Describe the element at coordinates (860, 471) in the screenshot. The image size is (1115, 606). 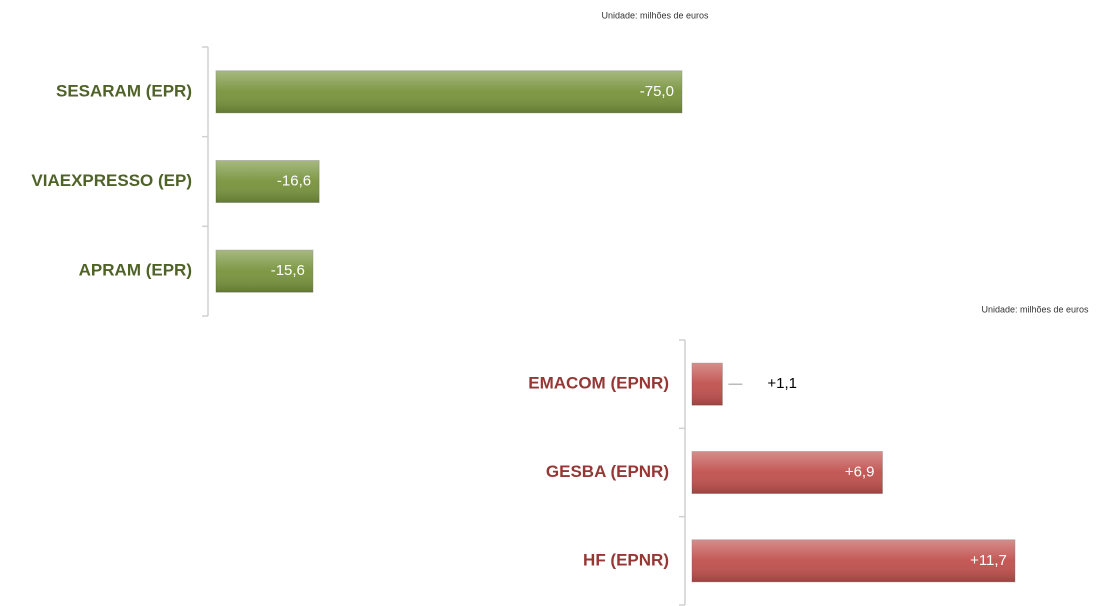
I see `value-label: +6,9` at that location.